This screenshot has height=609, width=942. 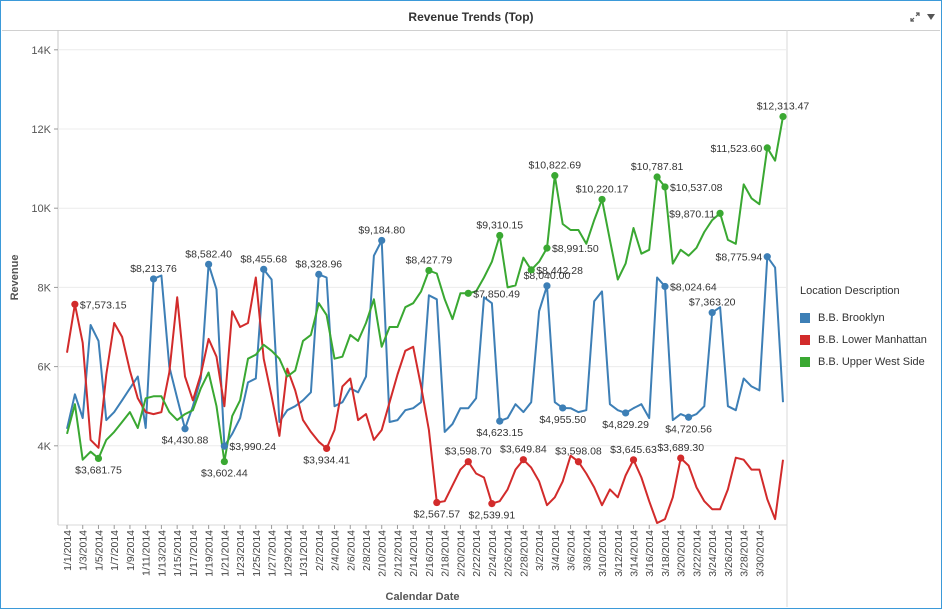 What do you see at coordinates (760, 553) in the screenshot?
I see `x-tick-label: 3/30/2014` at bounding box center [760, 553].